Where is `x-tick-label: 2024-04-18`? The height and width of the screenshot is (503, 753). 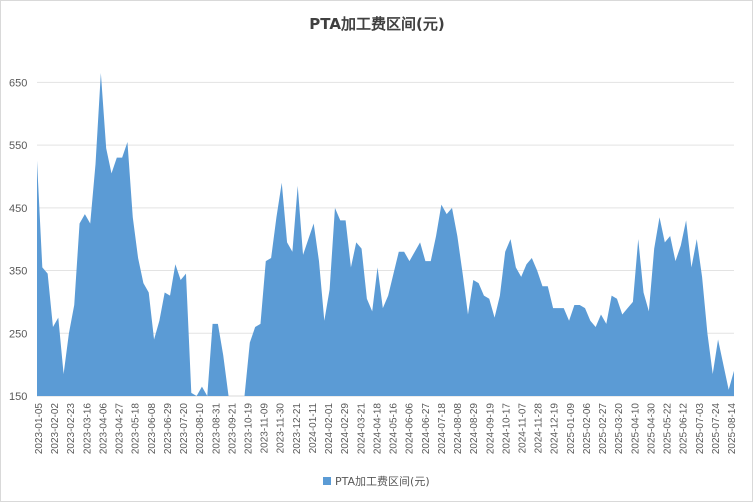
x-tick-label: 2024-04-18 is located at coordinates (377, 429).